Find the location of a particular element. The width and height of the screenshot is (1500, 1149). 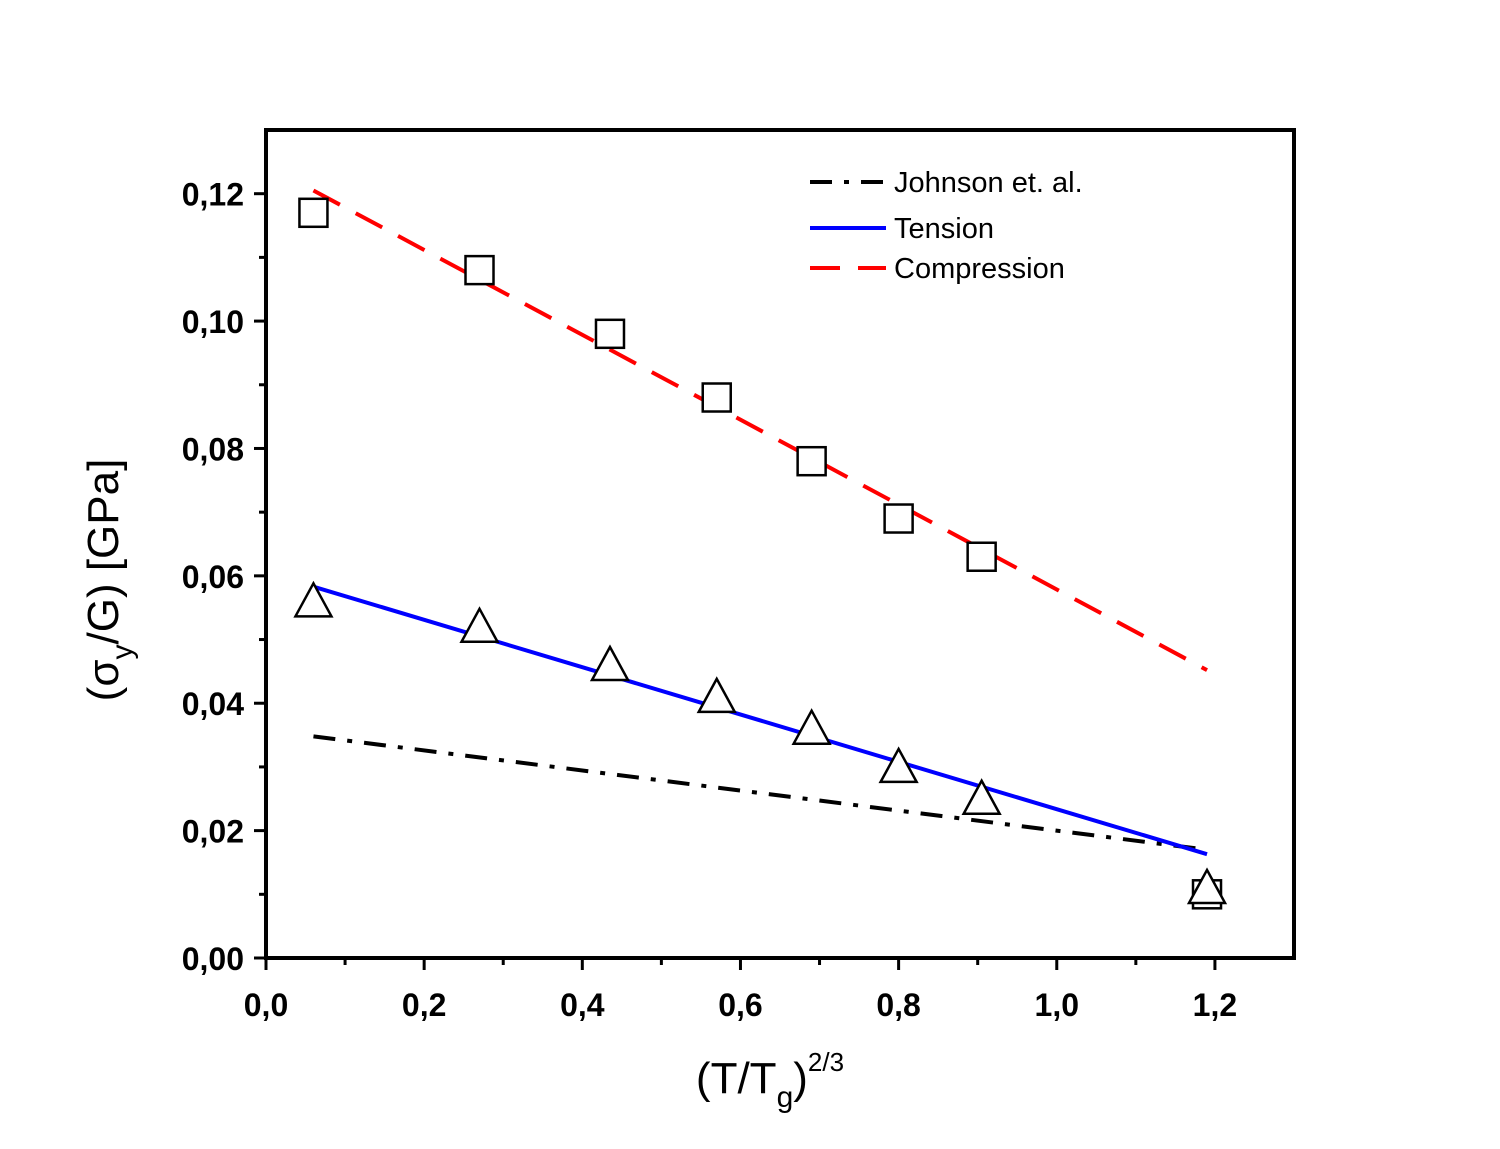

y-tick-label: 0,10 is located at coordinates (213, 322).